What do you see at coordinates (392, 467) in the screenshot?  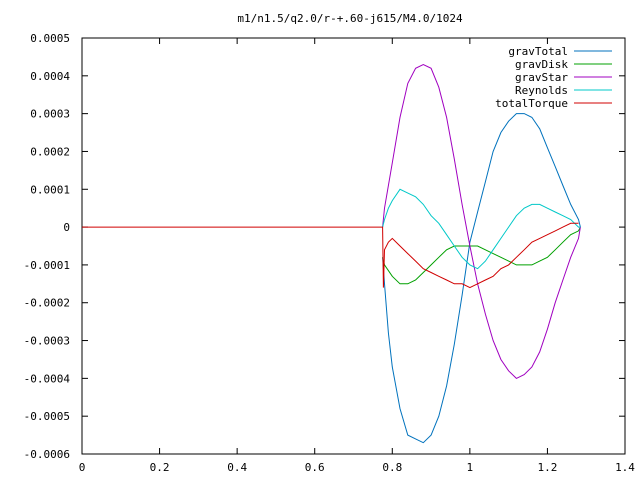 I see `x-tick-label: 0.8` at bounding box center [392, 467].